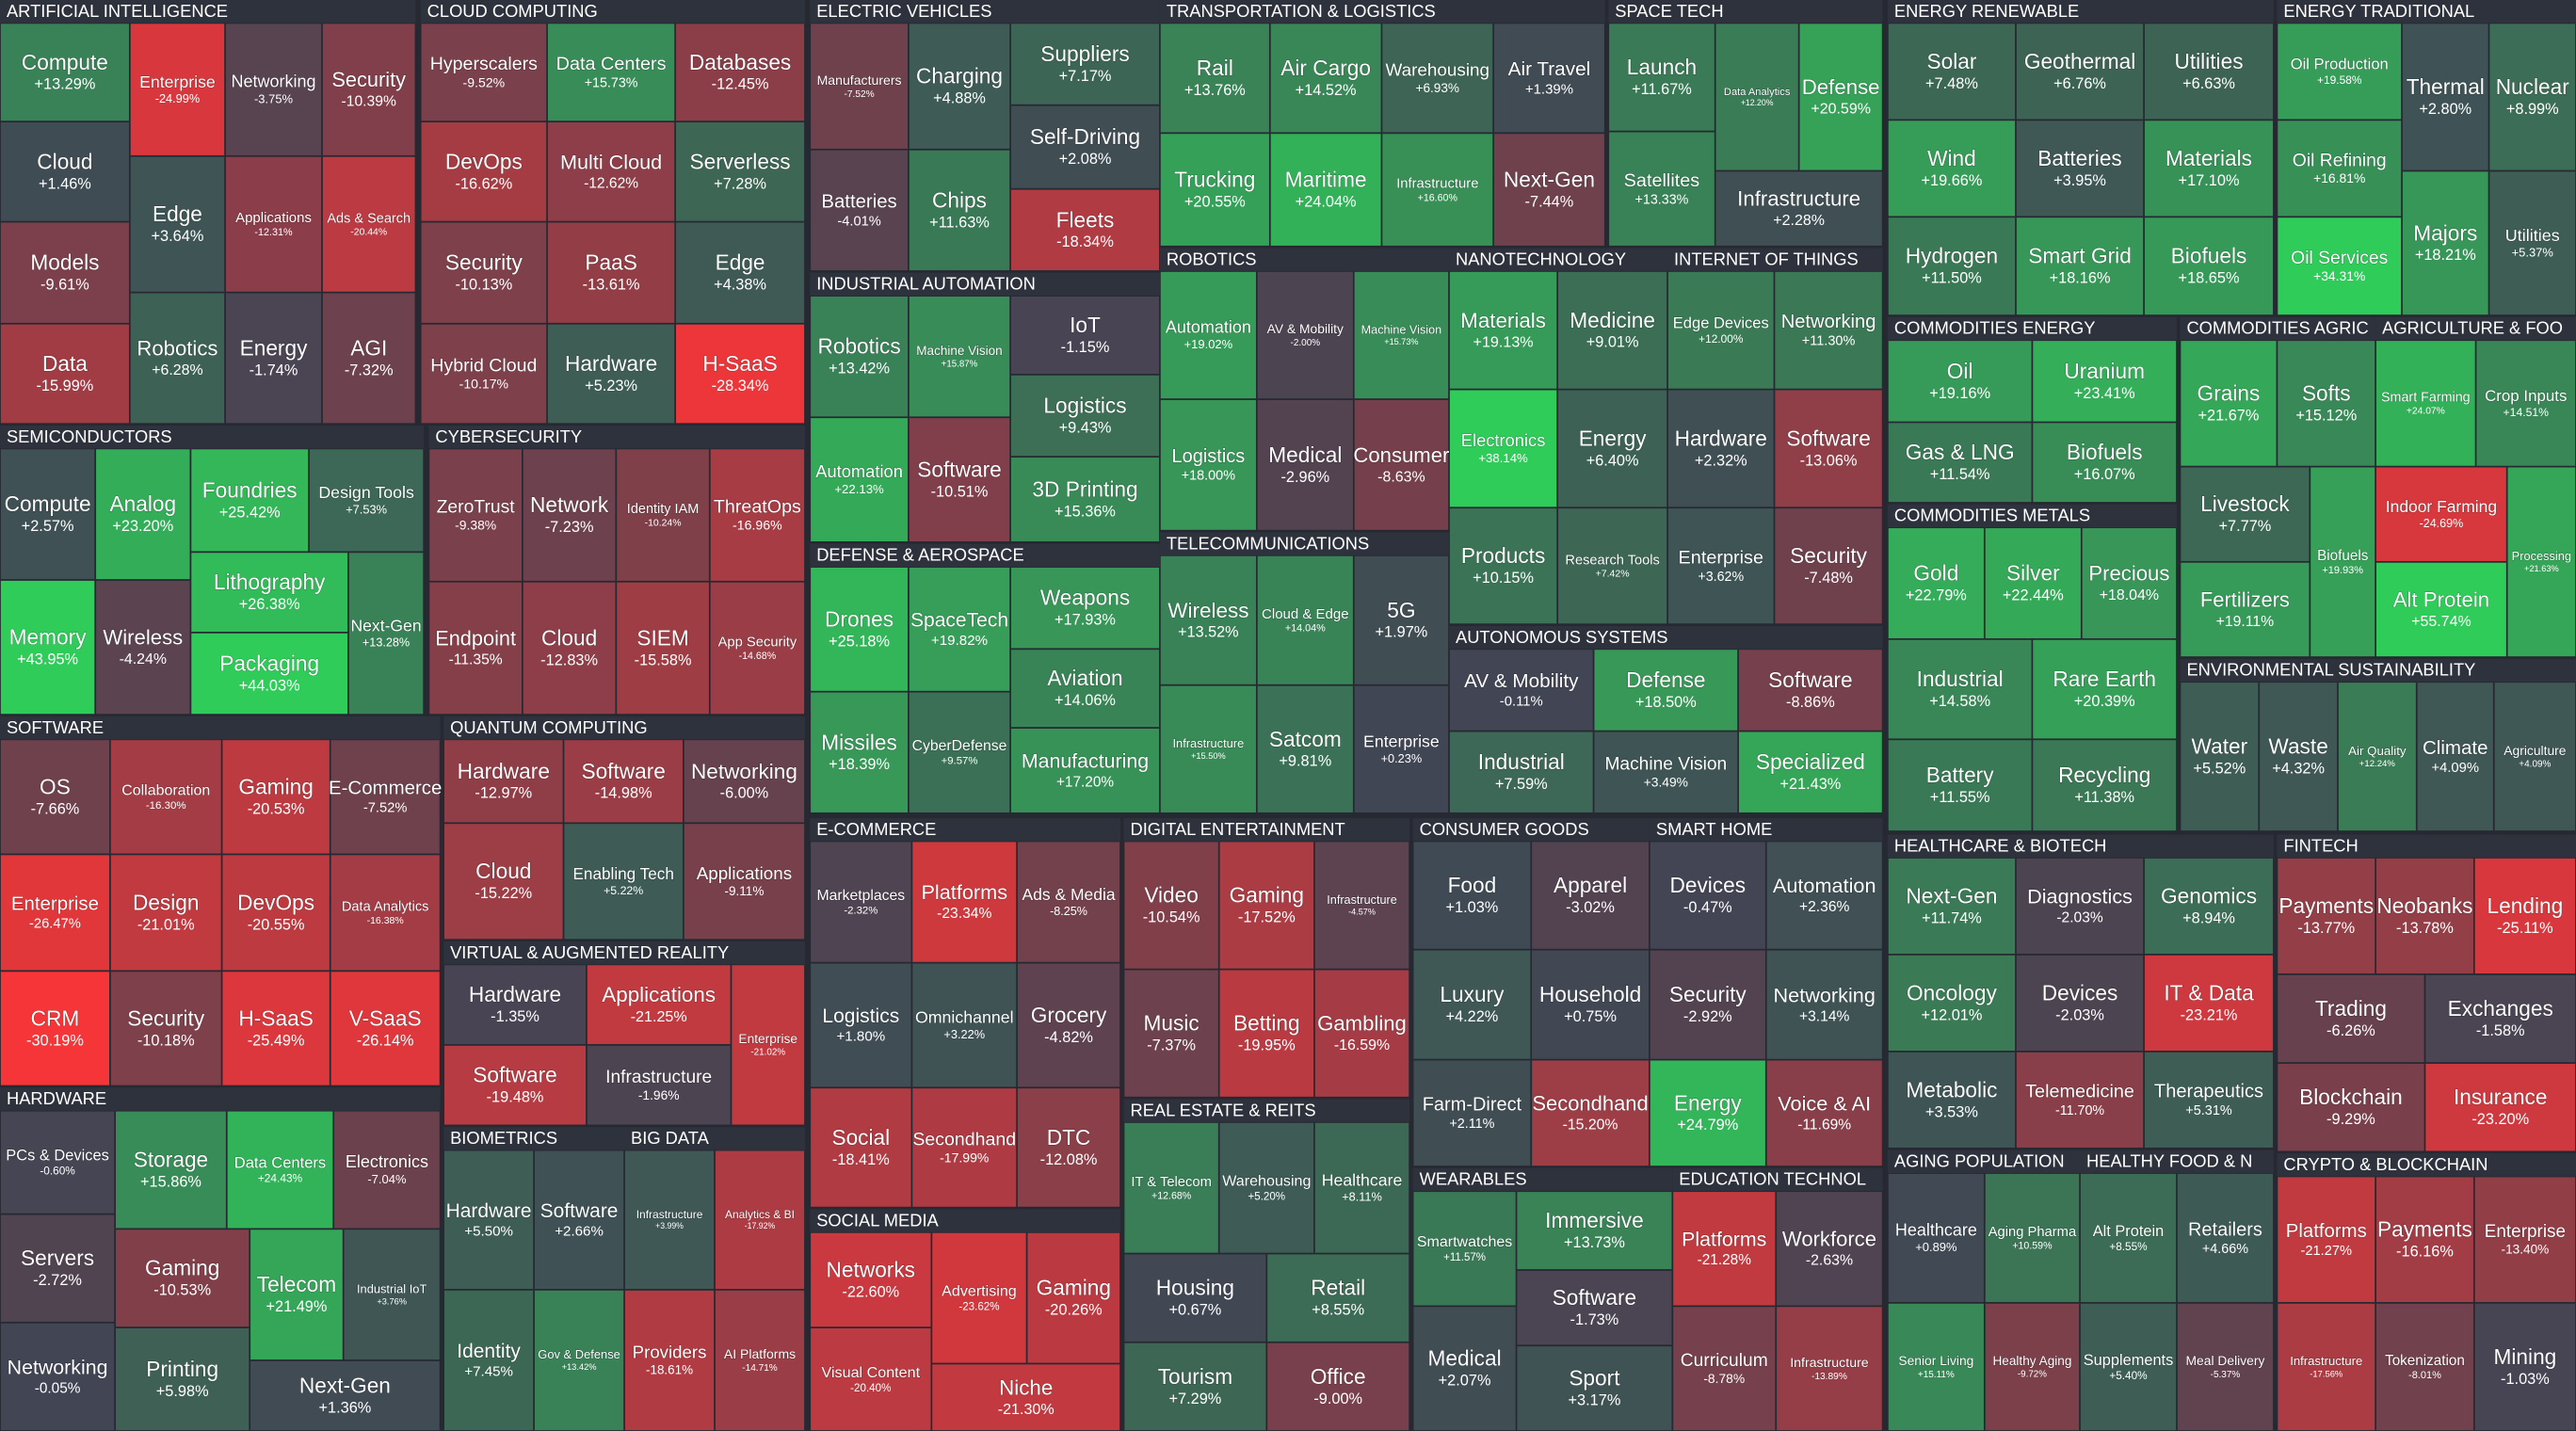 The image size is (2576, 1431). I want to click on tile-value: -26.14%, so click(385, 1040).